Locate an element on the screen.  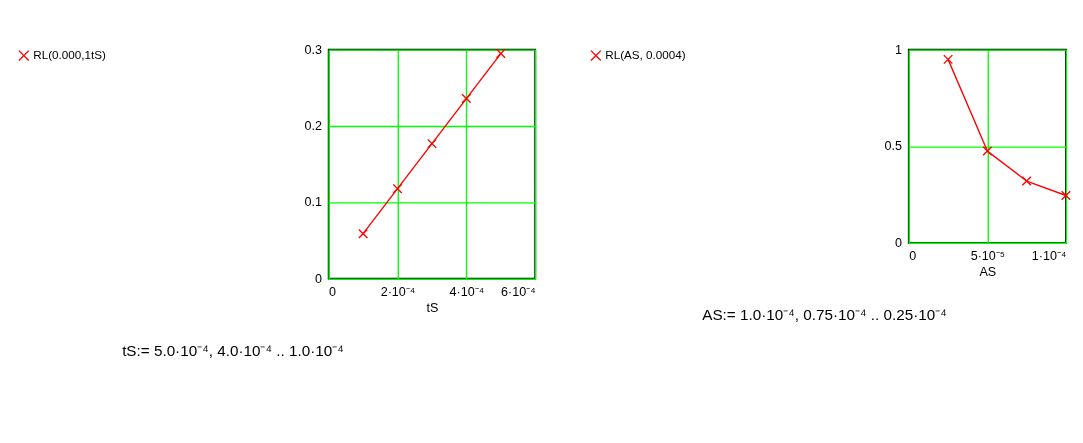
legend-label: RL(0.000,1tS) is located at coordinates (69, 55).